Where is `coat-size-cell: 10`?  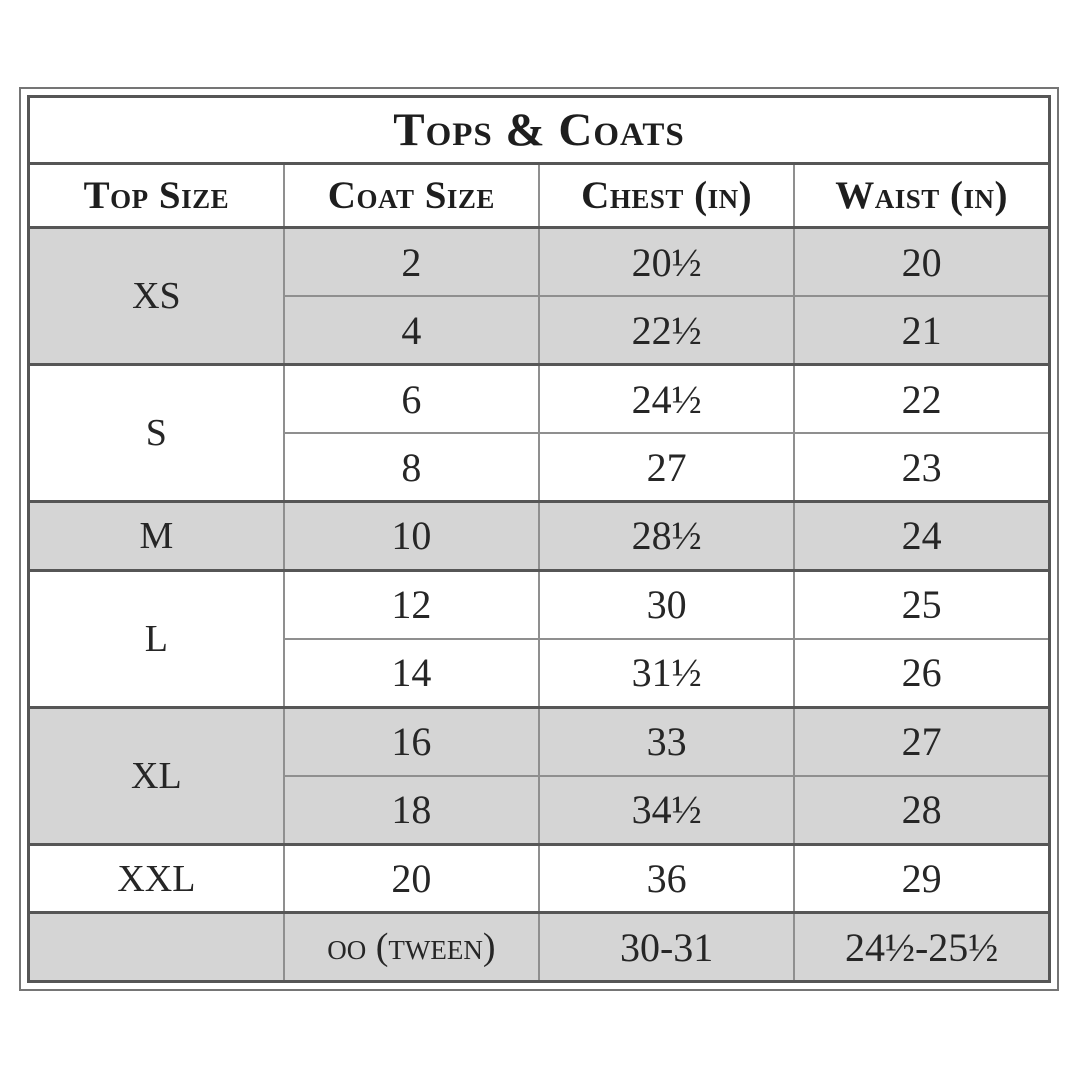
coat-size-cell: 10 is located at coordinates (411, 536).